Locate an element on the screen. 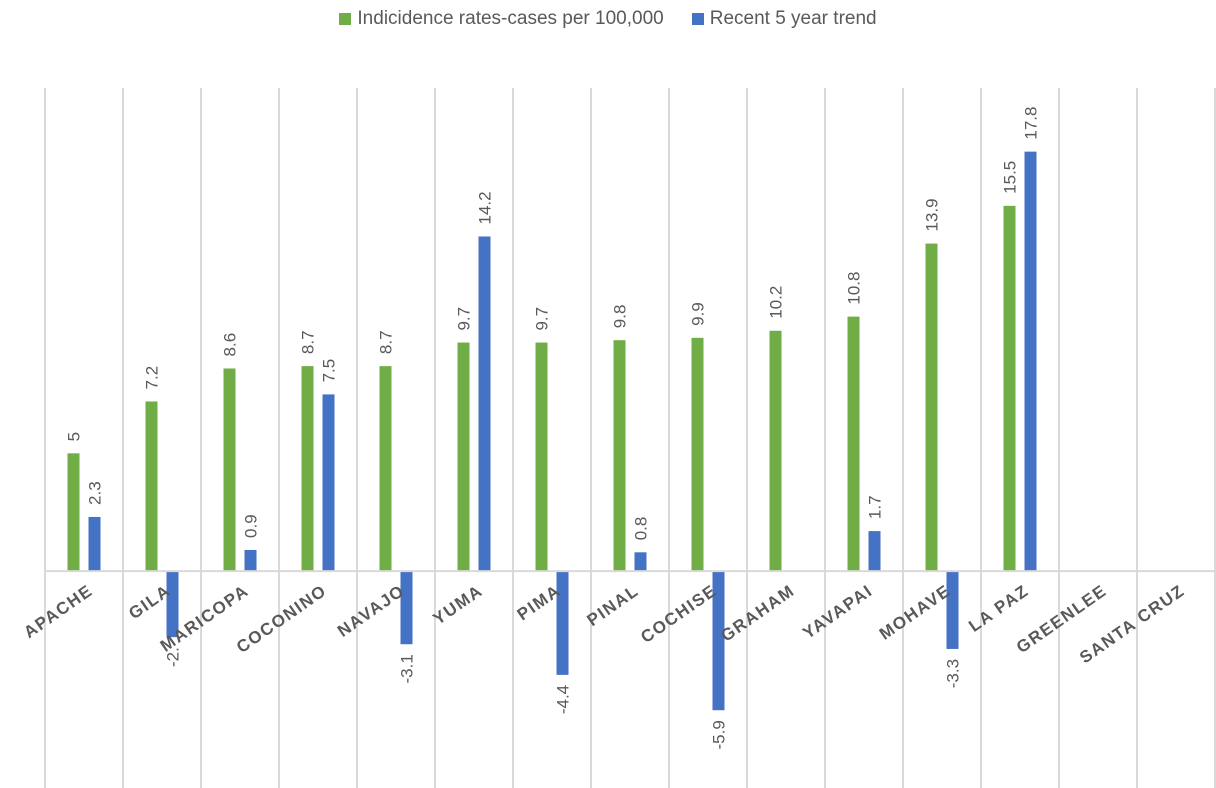 The height and width of the screenshot is (788, 1216). data-label: -2. is located at coordinates (173, 657).